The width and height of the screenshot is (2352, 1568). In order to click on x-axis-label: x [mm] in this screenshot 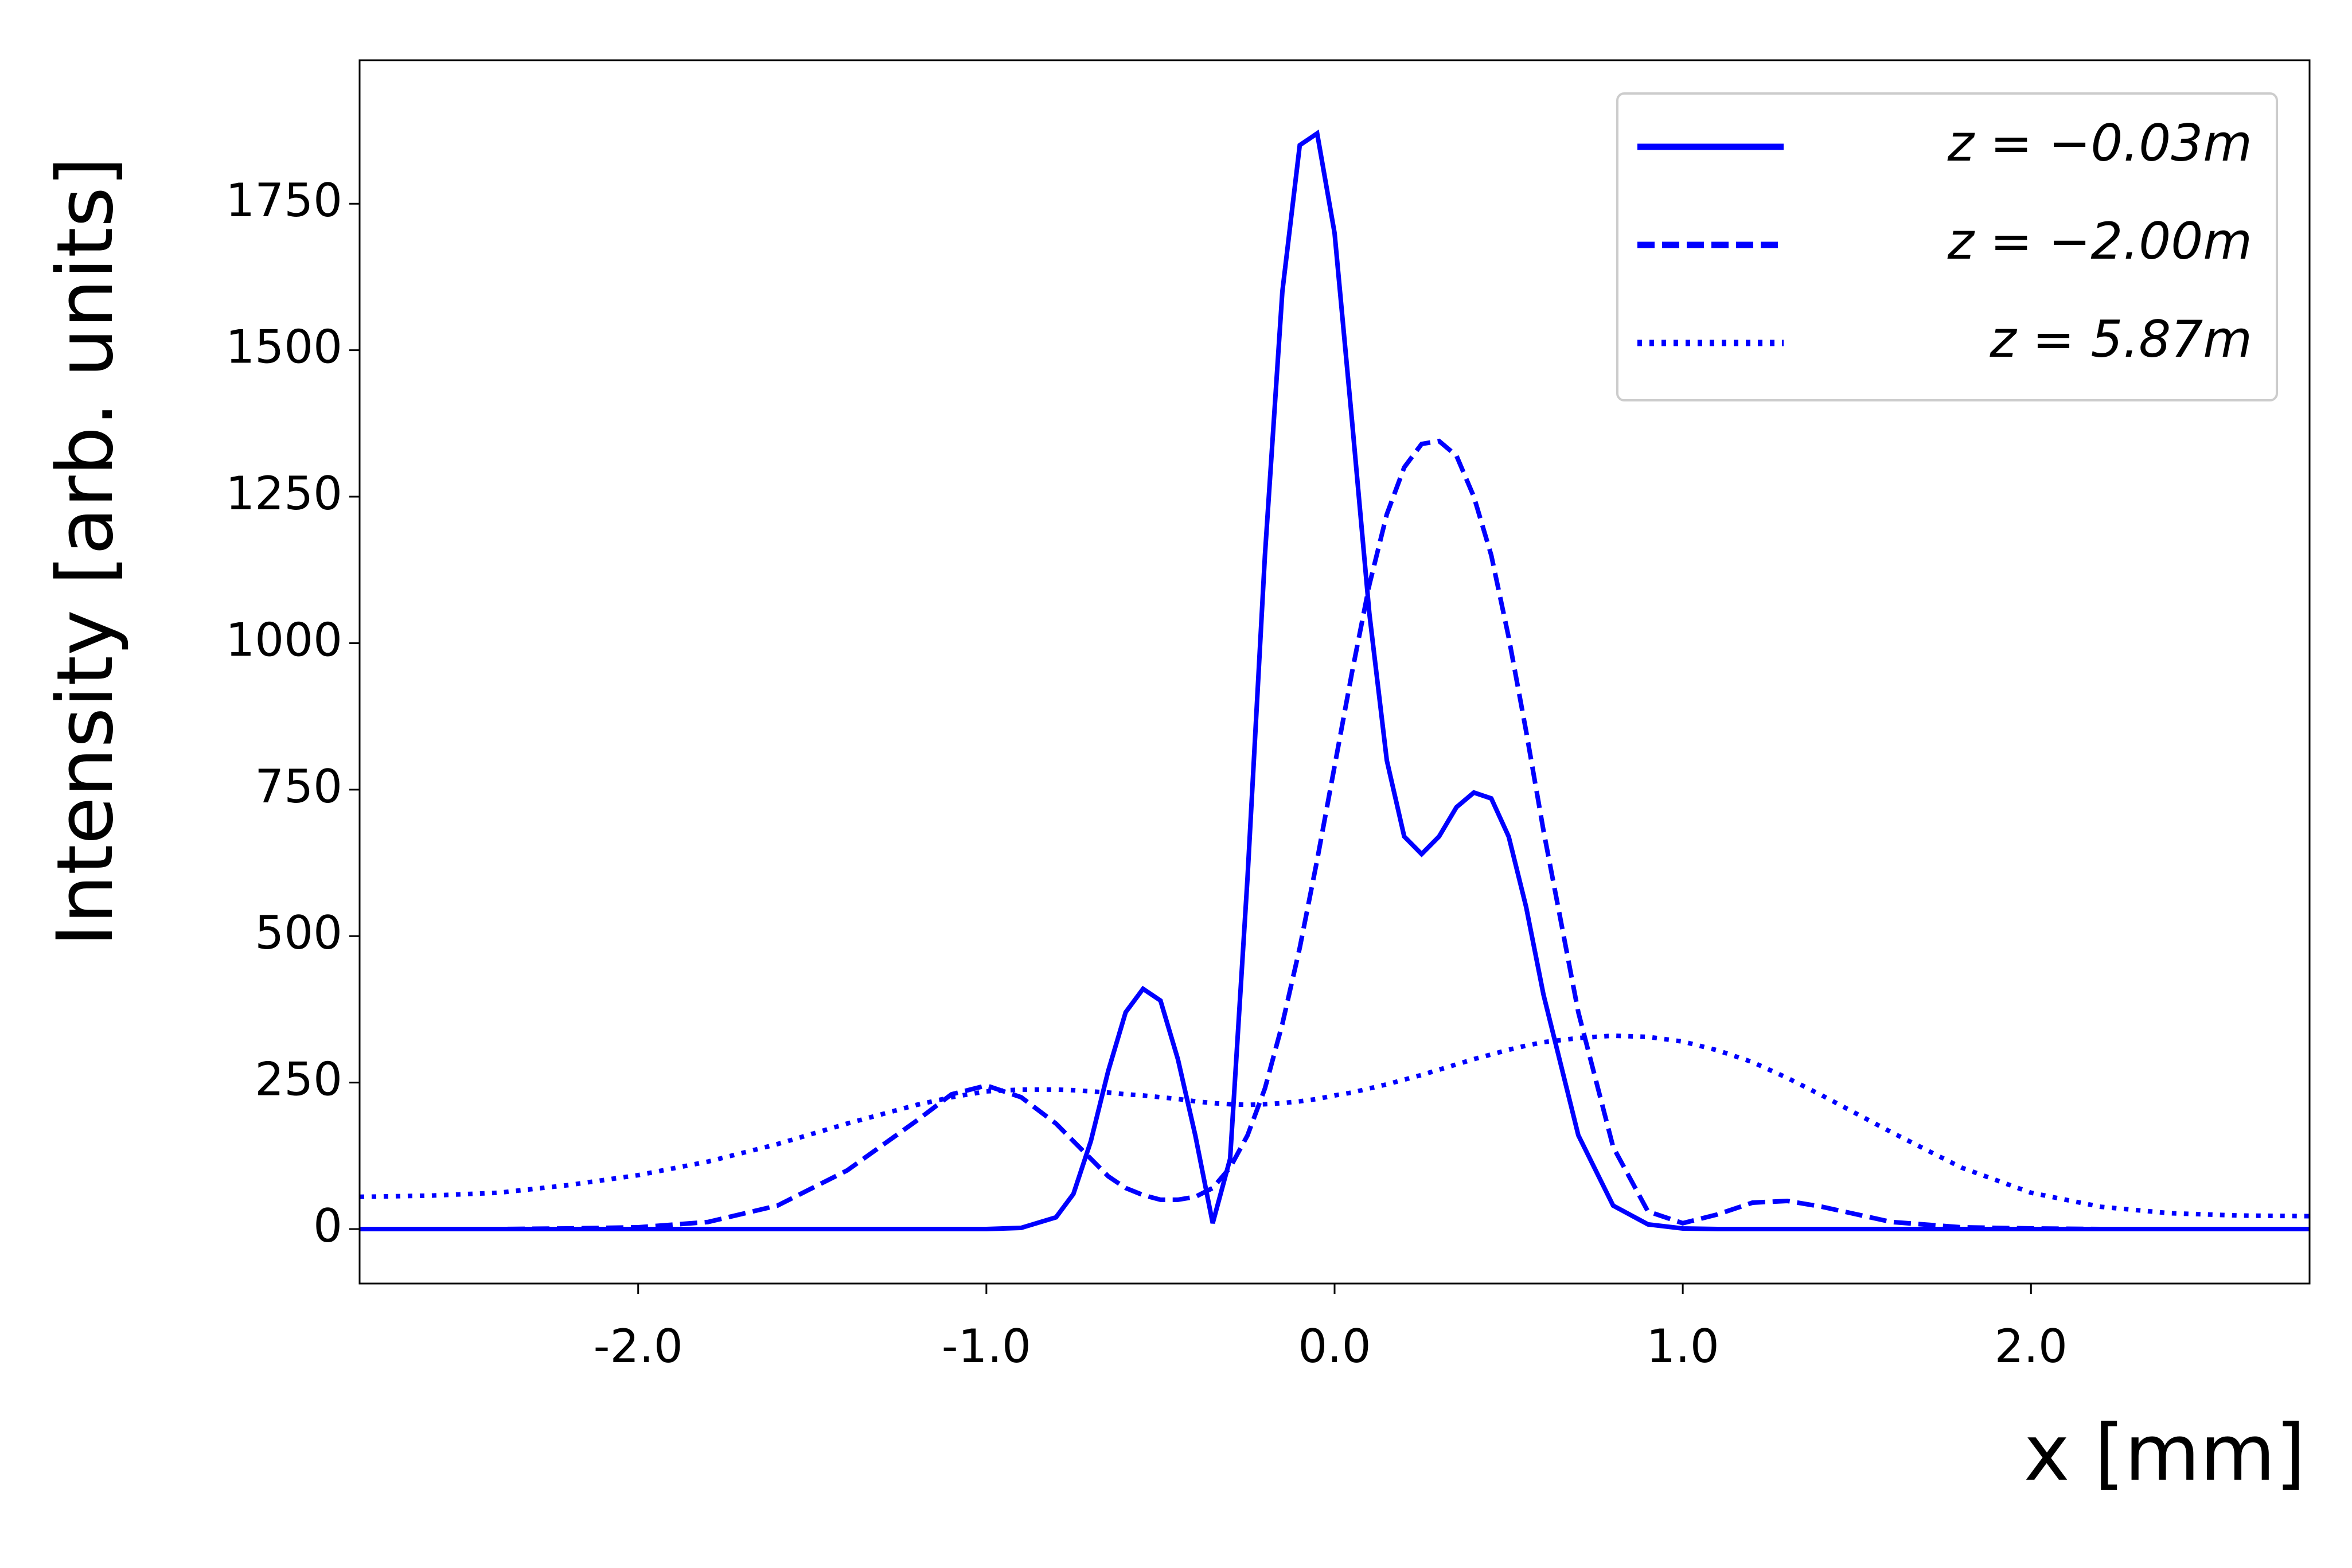, I will do `click(2165, 1453)`.